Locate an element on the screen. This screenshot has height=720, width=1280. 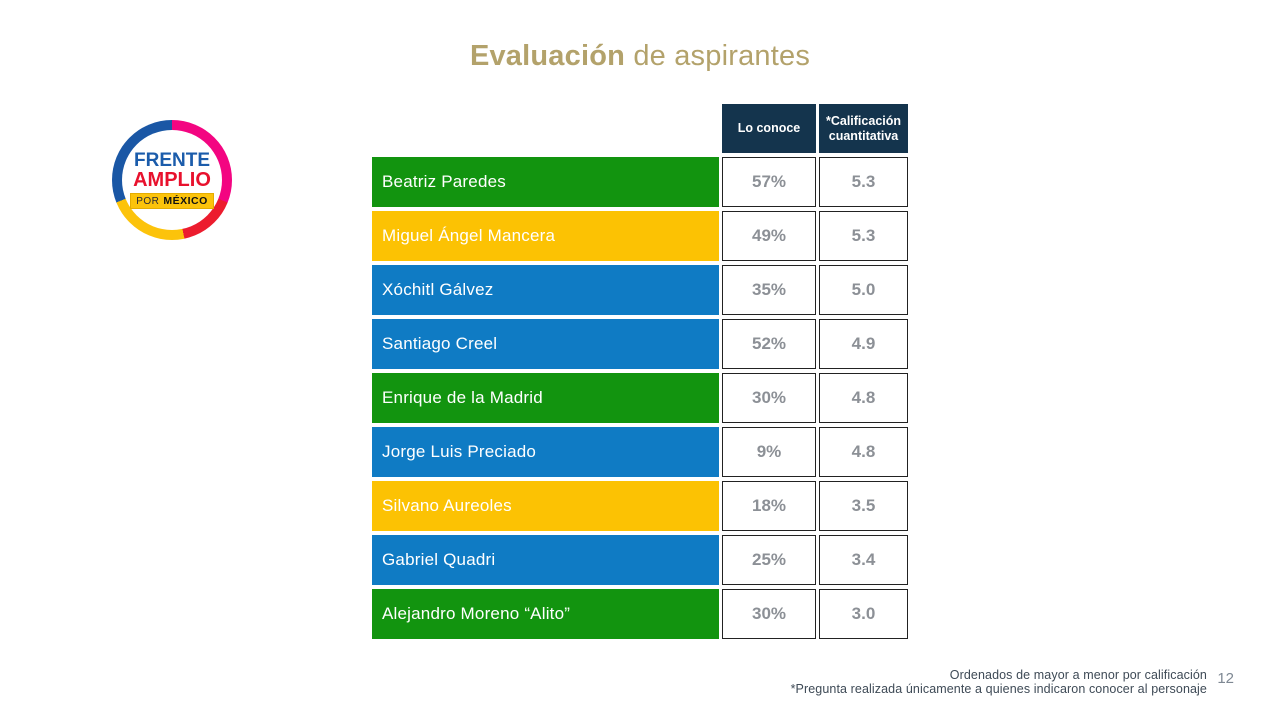
page-number: 12 is located at coordinates (1225, 678).